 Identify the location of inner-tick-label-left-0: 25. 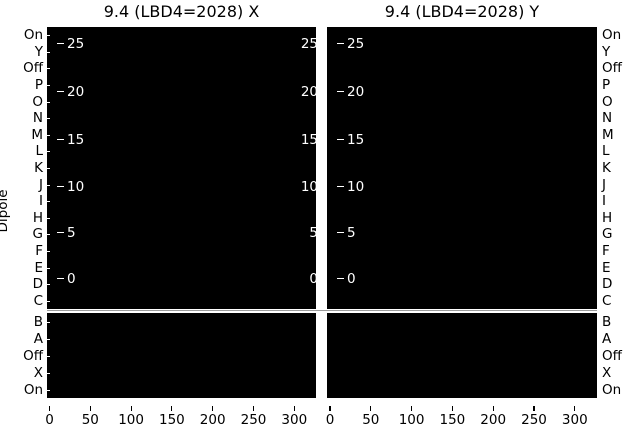
(76, 43).